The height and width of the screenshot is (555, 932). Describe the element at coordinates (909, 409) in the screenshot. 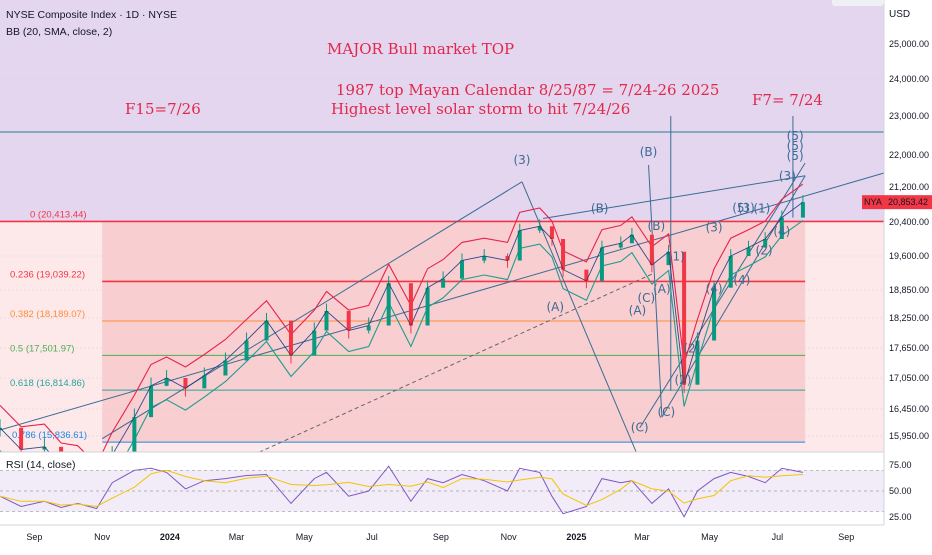

I see `price-tick-11: 16,450.00` at that location.